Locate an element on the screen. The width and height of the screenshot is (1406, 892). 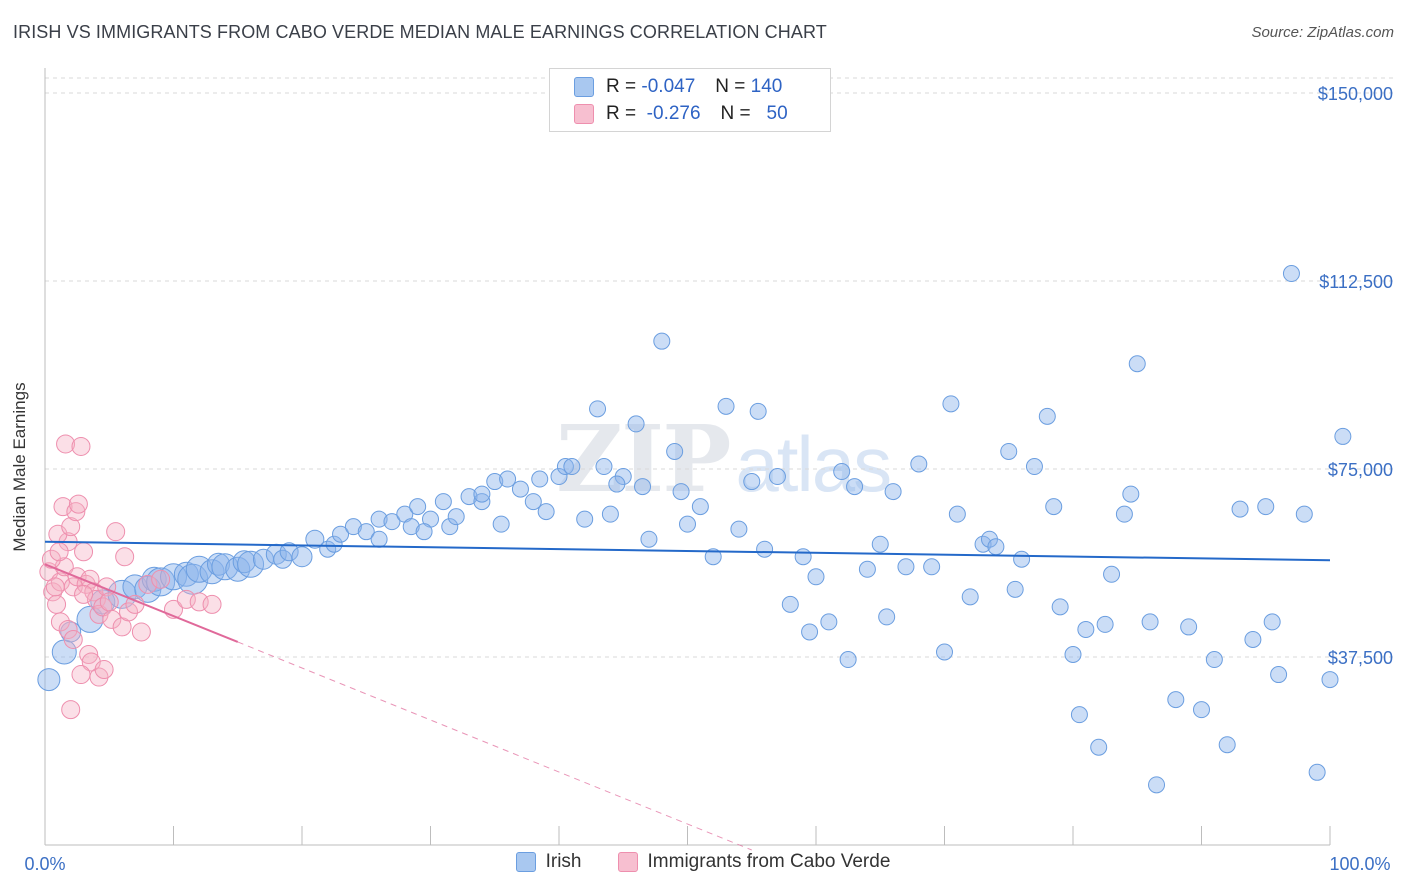
series-legend-cabo-verde: Immigrants from Cabo Verde is located at coordinates (754, 862).